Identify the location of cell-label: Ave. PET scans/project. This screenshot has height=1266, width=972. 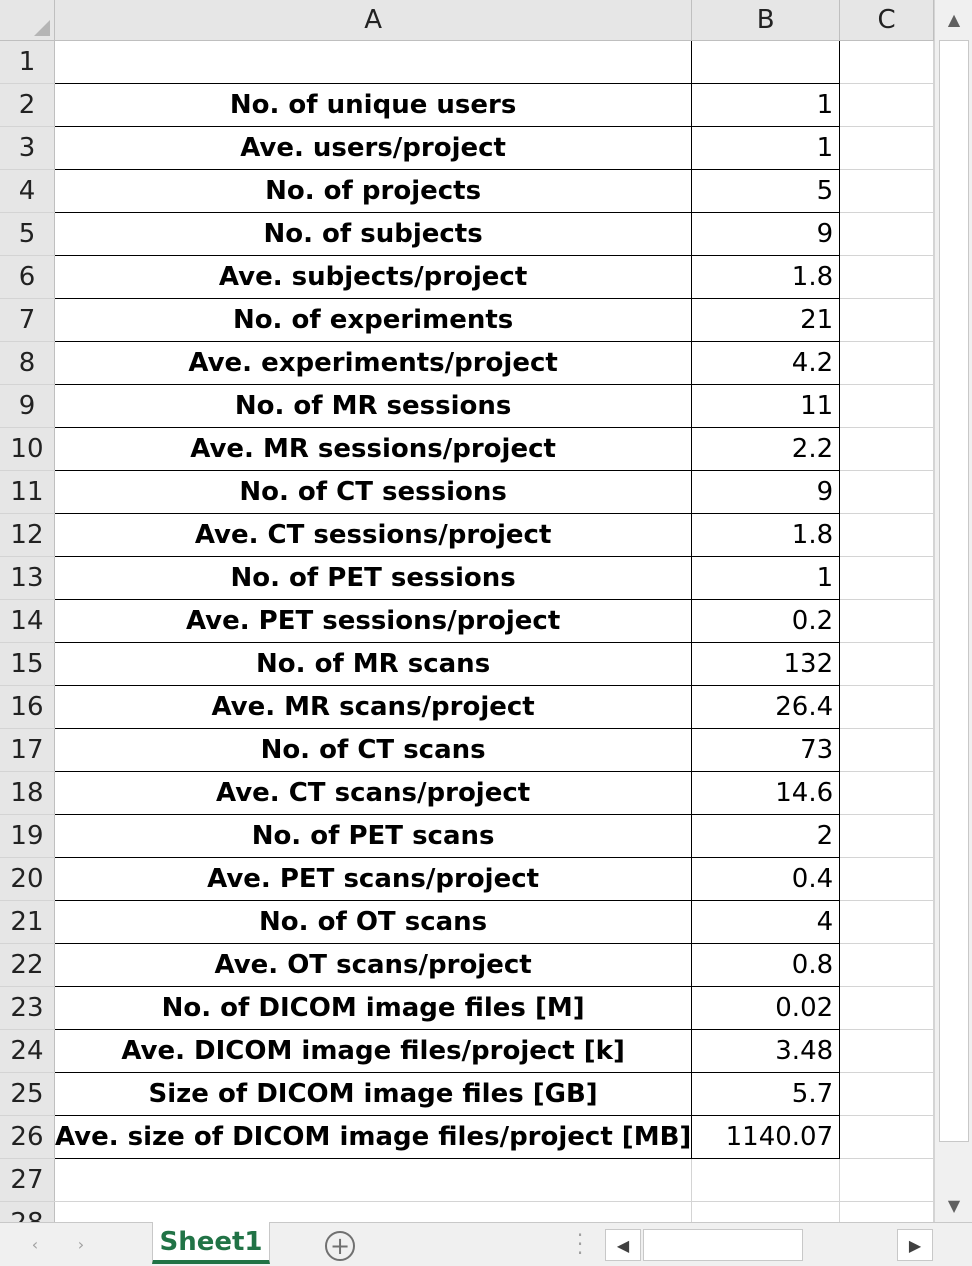
(373, 879).